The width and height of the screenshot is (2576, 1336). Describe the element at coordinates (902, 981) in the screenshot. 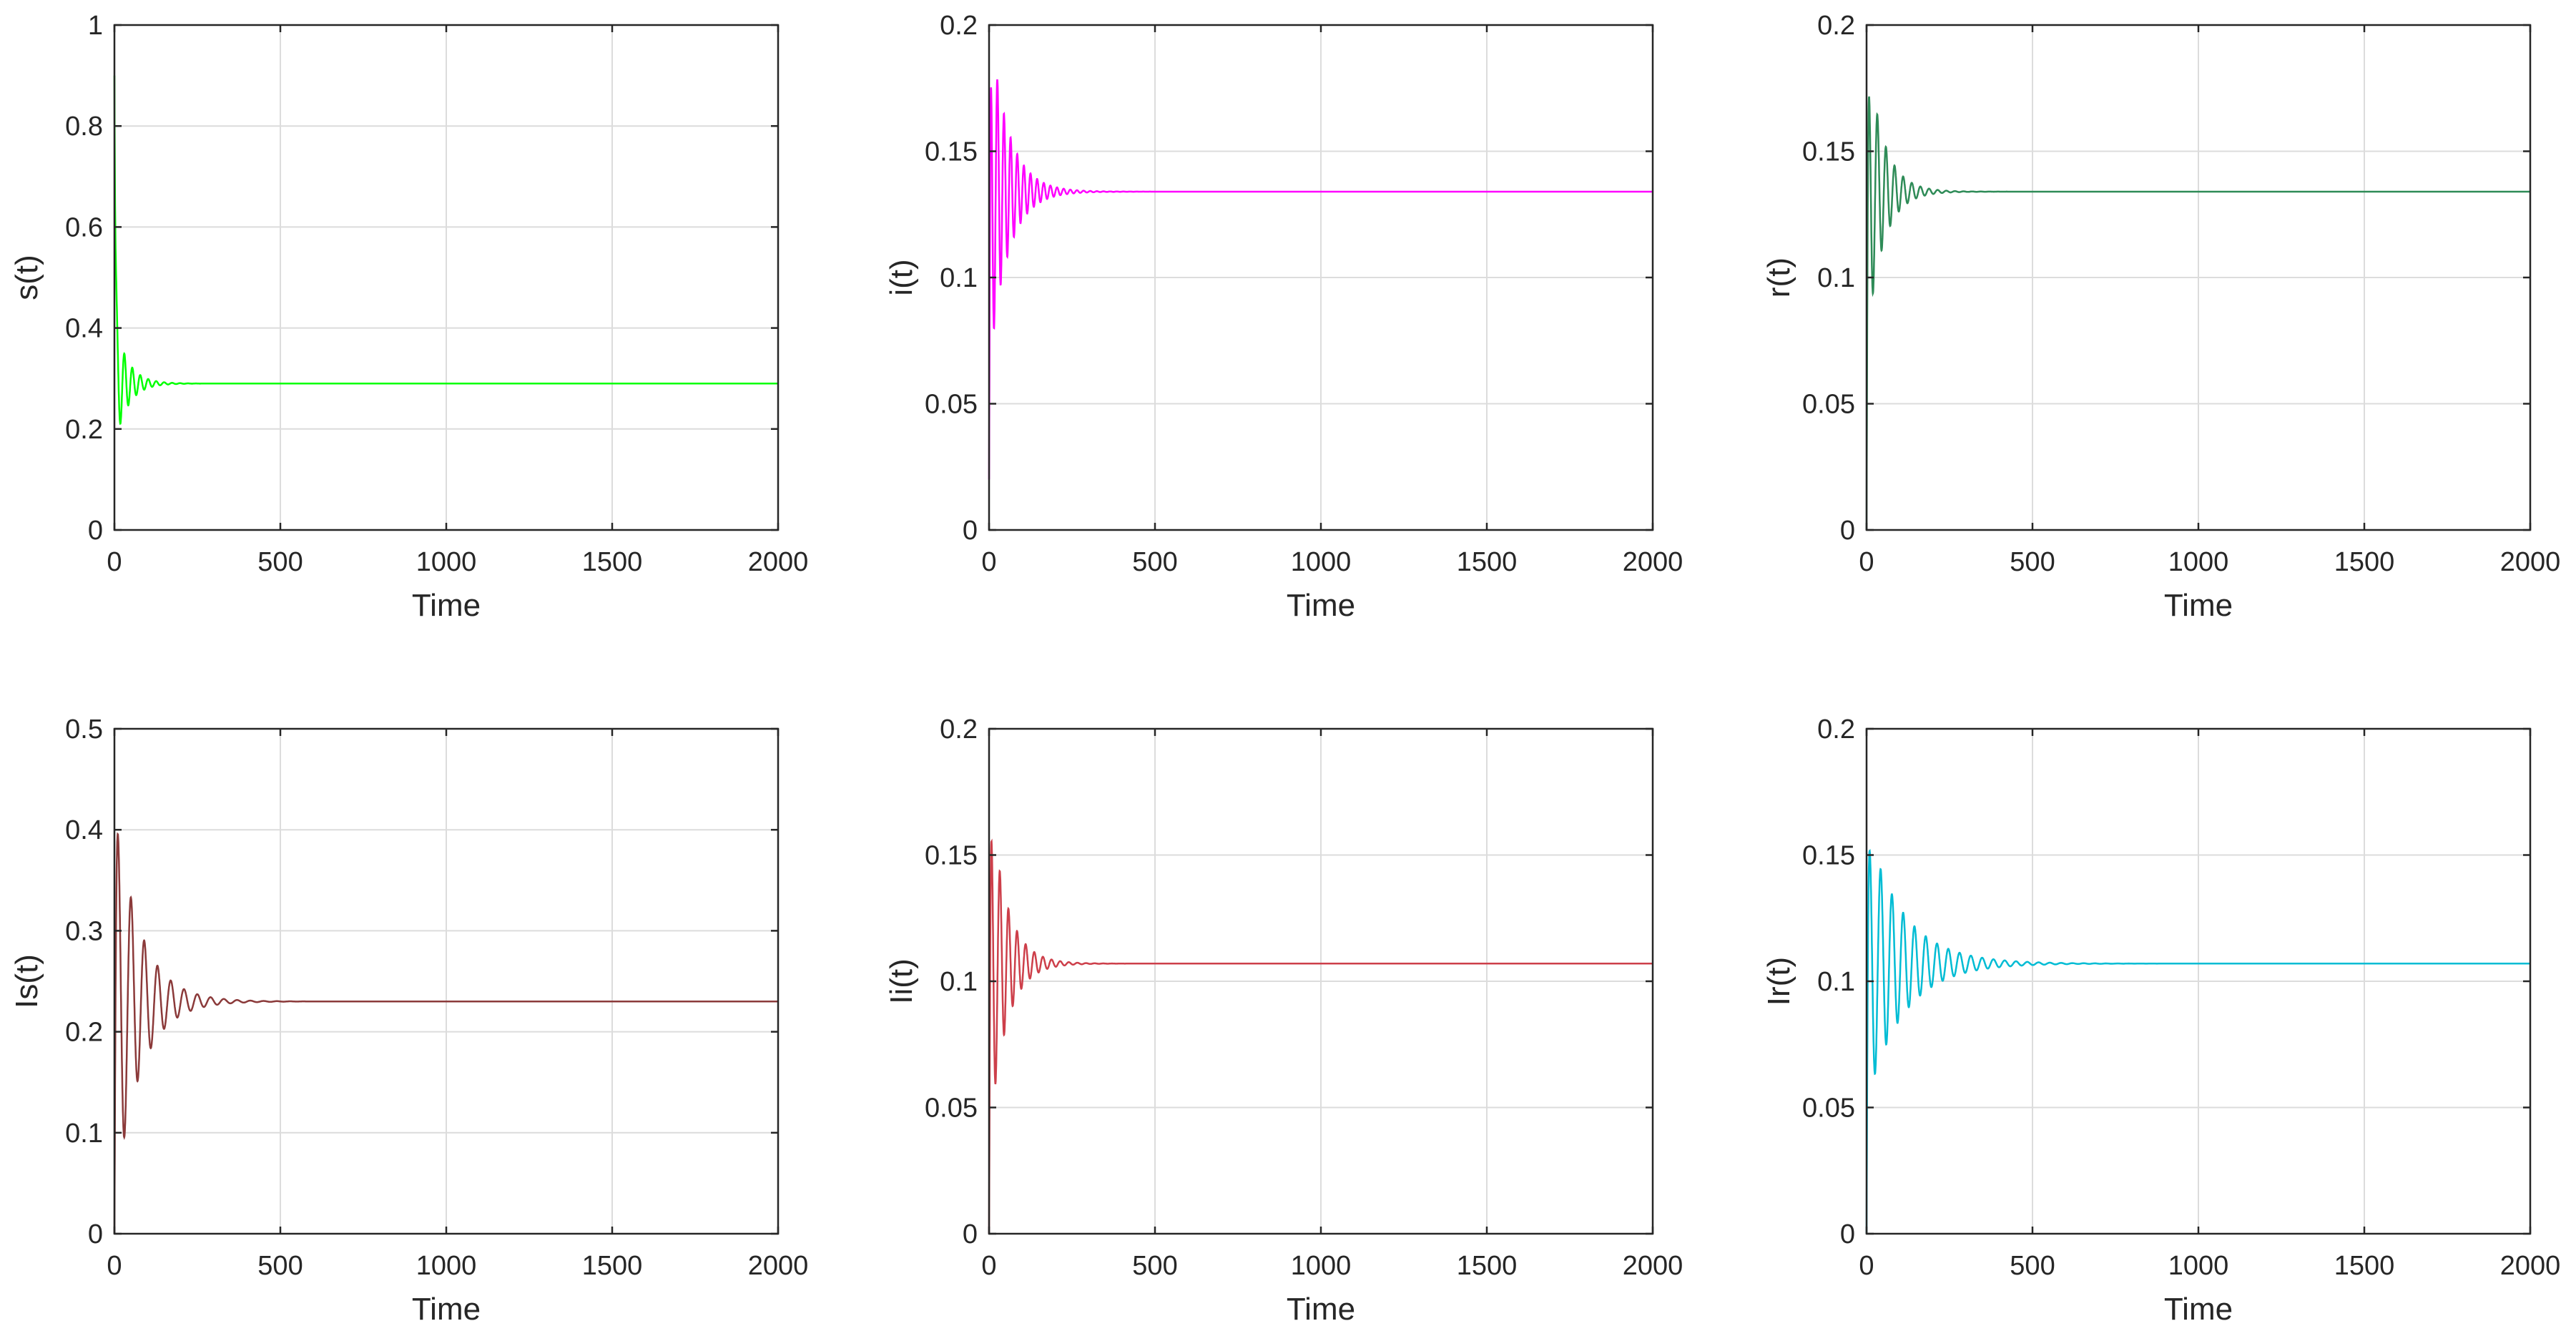

I see `y-axis-label: Ii(t)` at that location.